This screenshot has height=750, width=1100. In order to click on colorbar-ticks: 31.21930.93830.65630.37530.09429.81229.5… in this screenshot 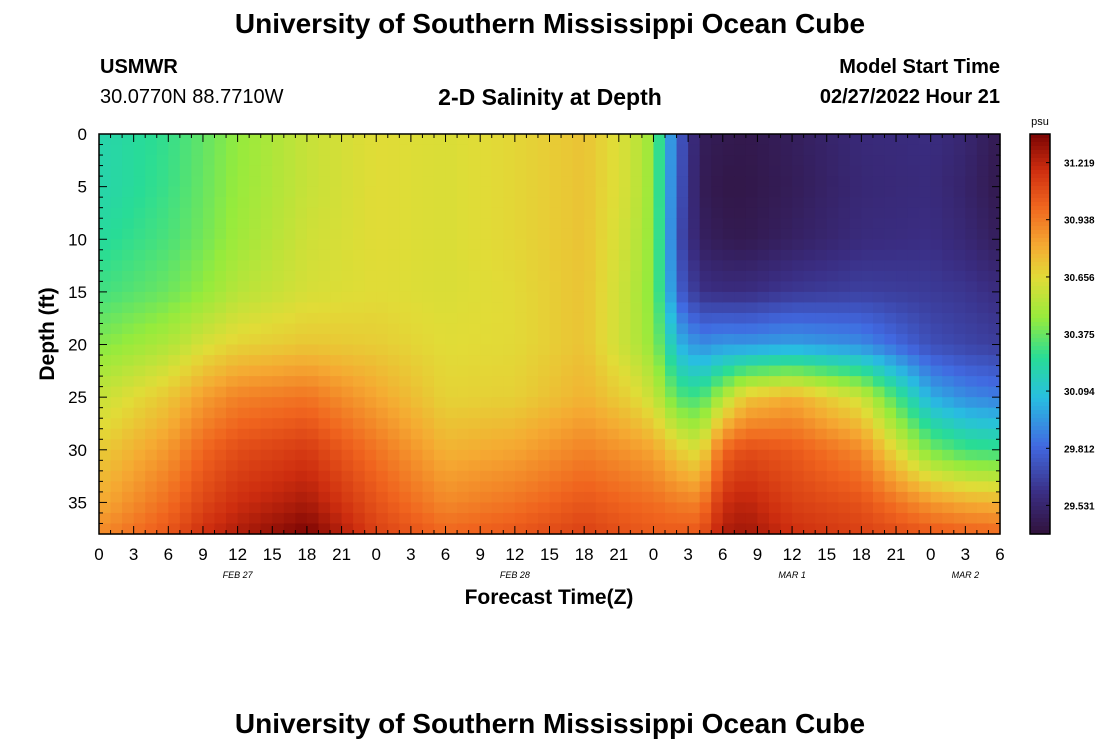, I will do `click(1070, 335)`.